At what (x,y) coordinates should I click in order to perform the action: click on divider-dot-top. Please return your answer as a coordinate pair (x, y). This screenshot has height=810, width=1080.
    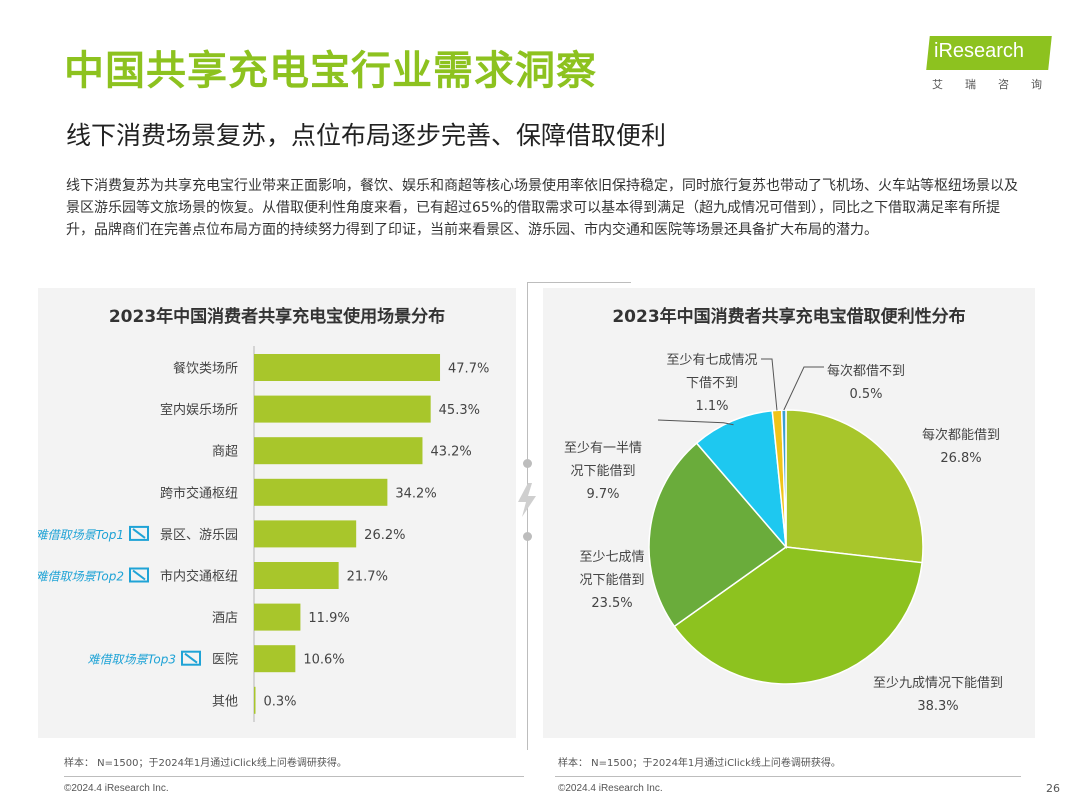
    Looking at the image, I should click on (527, 463).